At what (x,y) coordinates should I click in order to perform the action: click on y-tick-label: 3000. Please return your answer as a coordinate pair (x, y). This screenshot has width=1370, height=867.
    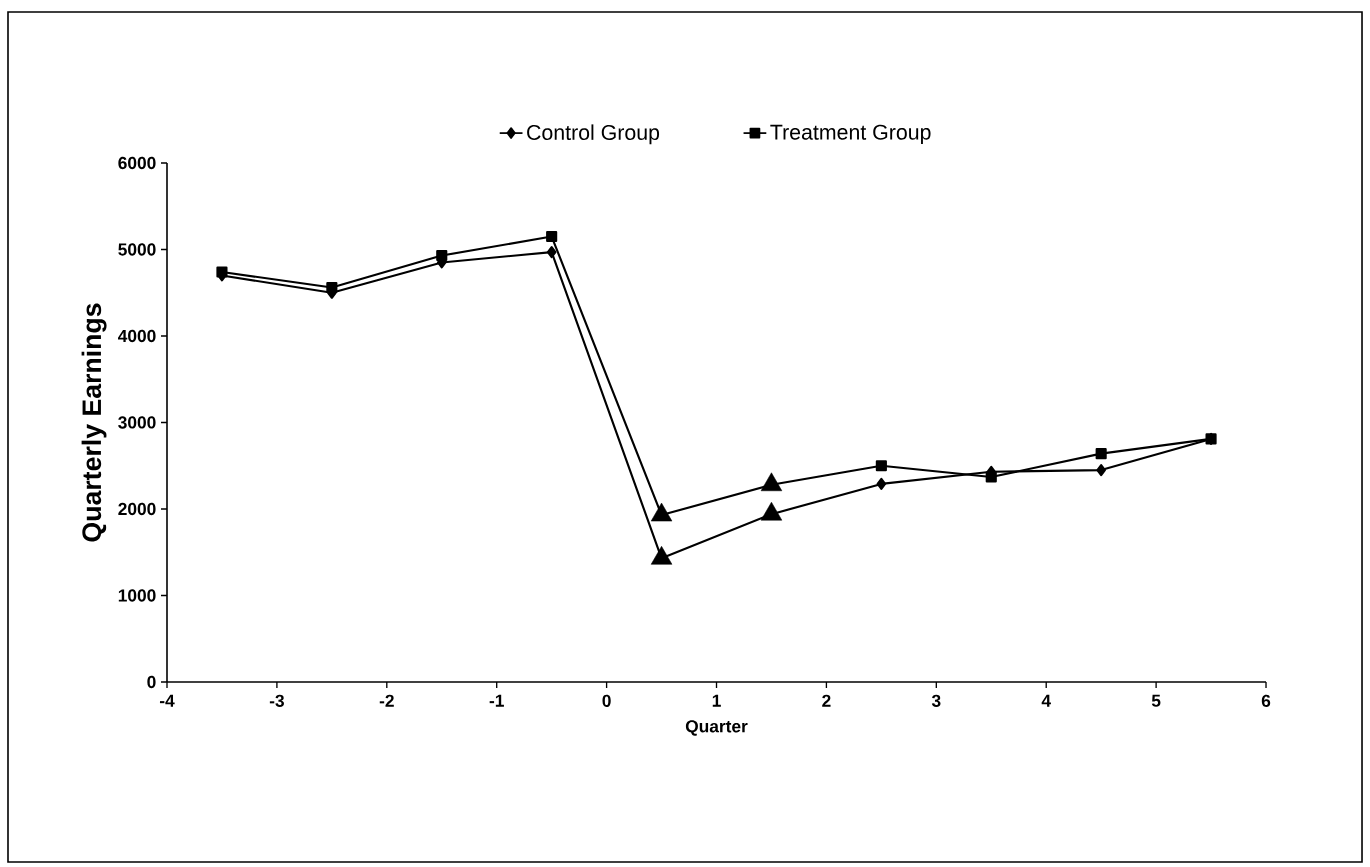
    Looking at the image, I should click on (137, 422).